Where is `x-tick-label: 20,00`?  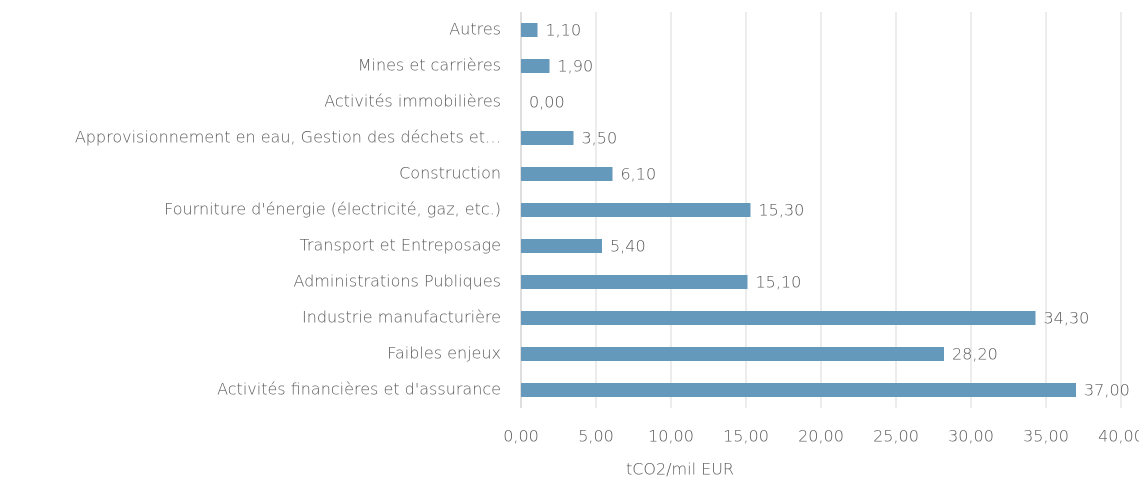 x-tick-label: 20,00 is located at coordinates (821, 436).